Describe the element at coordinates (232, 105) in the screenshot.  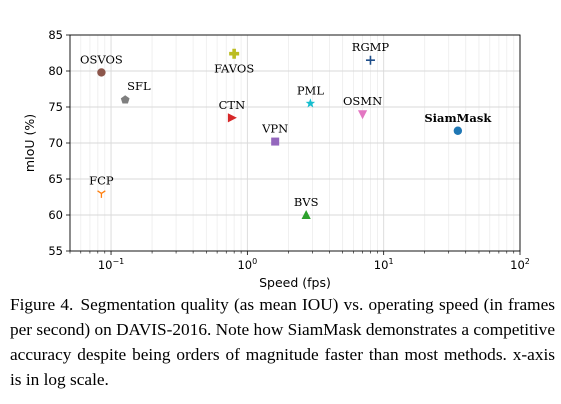
I see `label-ctn: CTN` at that location.